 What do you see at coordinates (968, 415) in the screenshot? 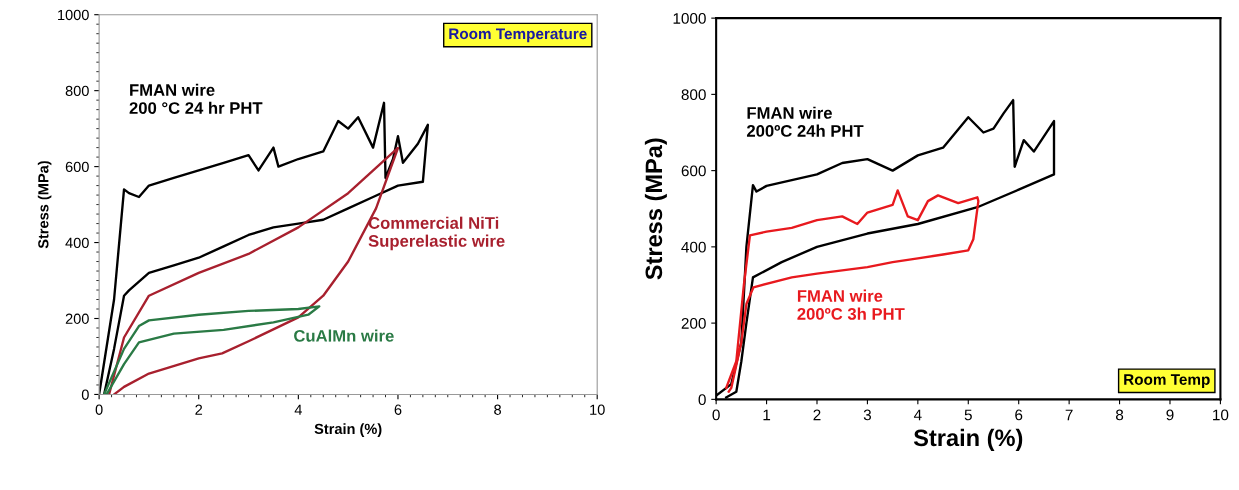
I see `x-tick-label: 5` at bounding box center [968, 415].